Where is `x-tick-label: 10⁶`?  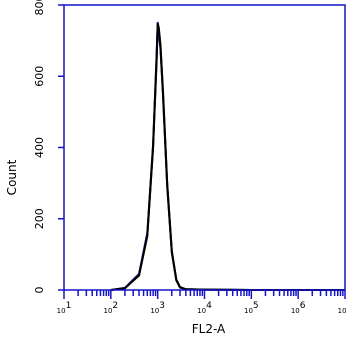
x-tick-label: 10⁶ is located at coordinates (298, 308).